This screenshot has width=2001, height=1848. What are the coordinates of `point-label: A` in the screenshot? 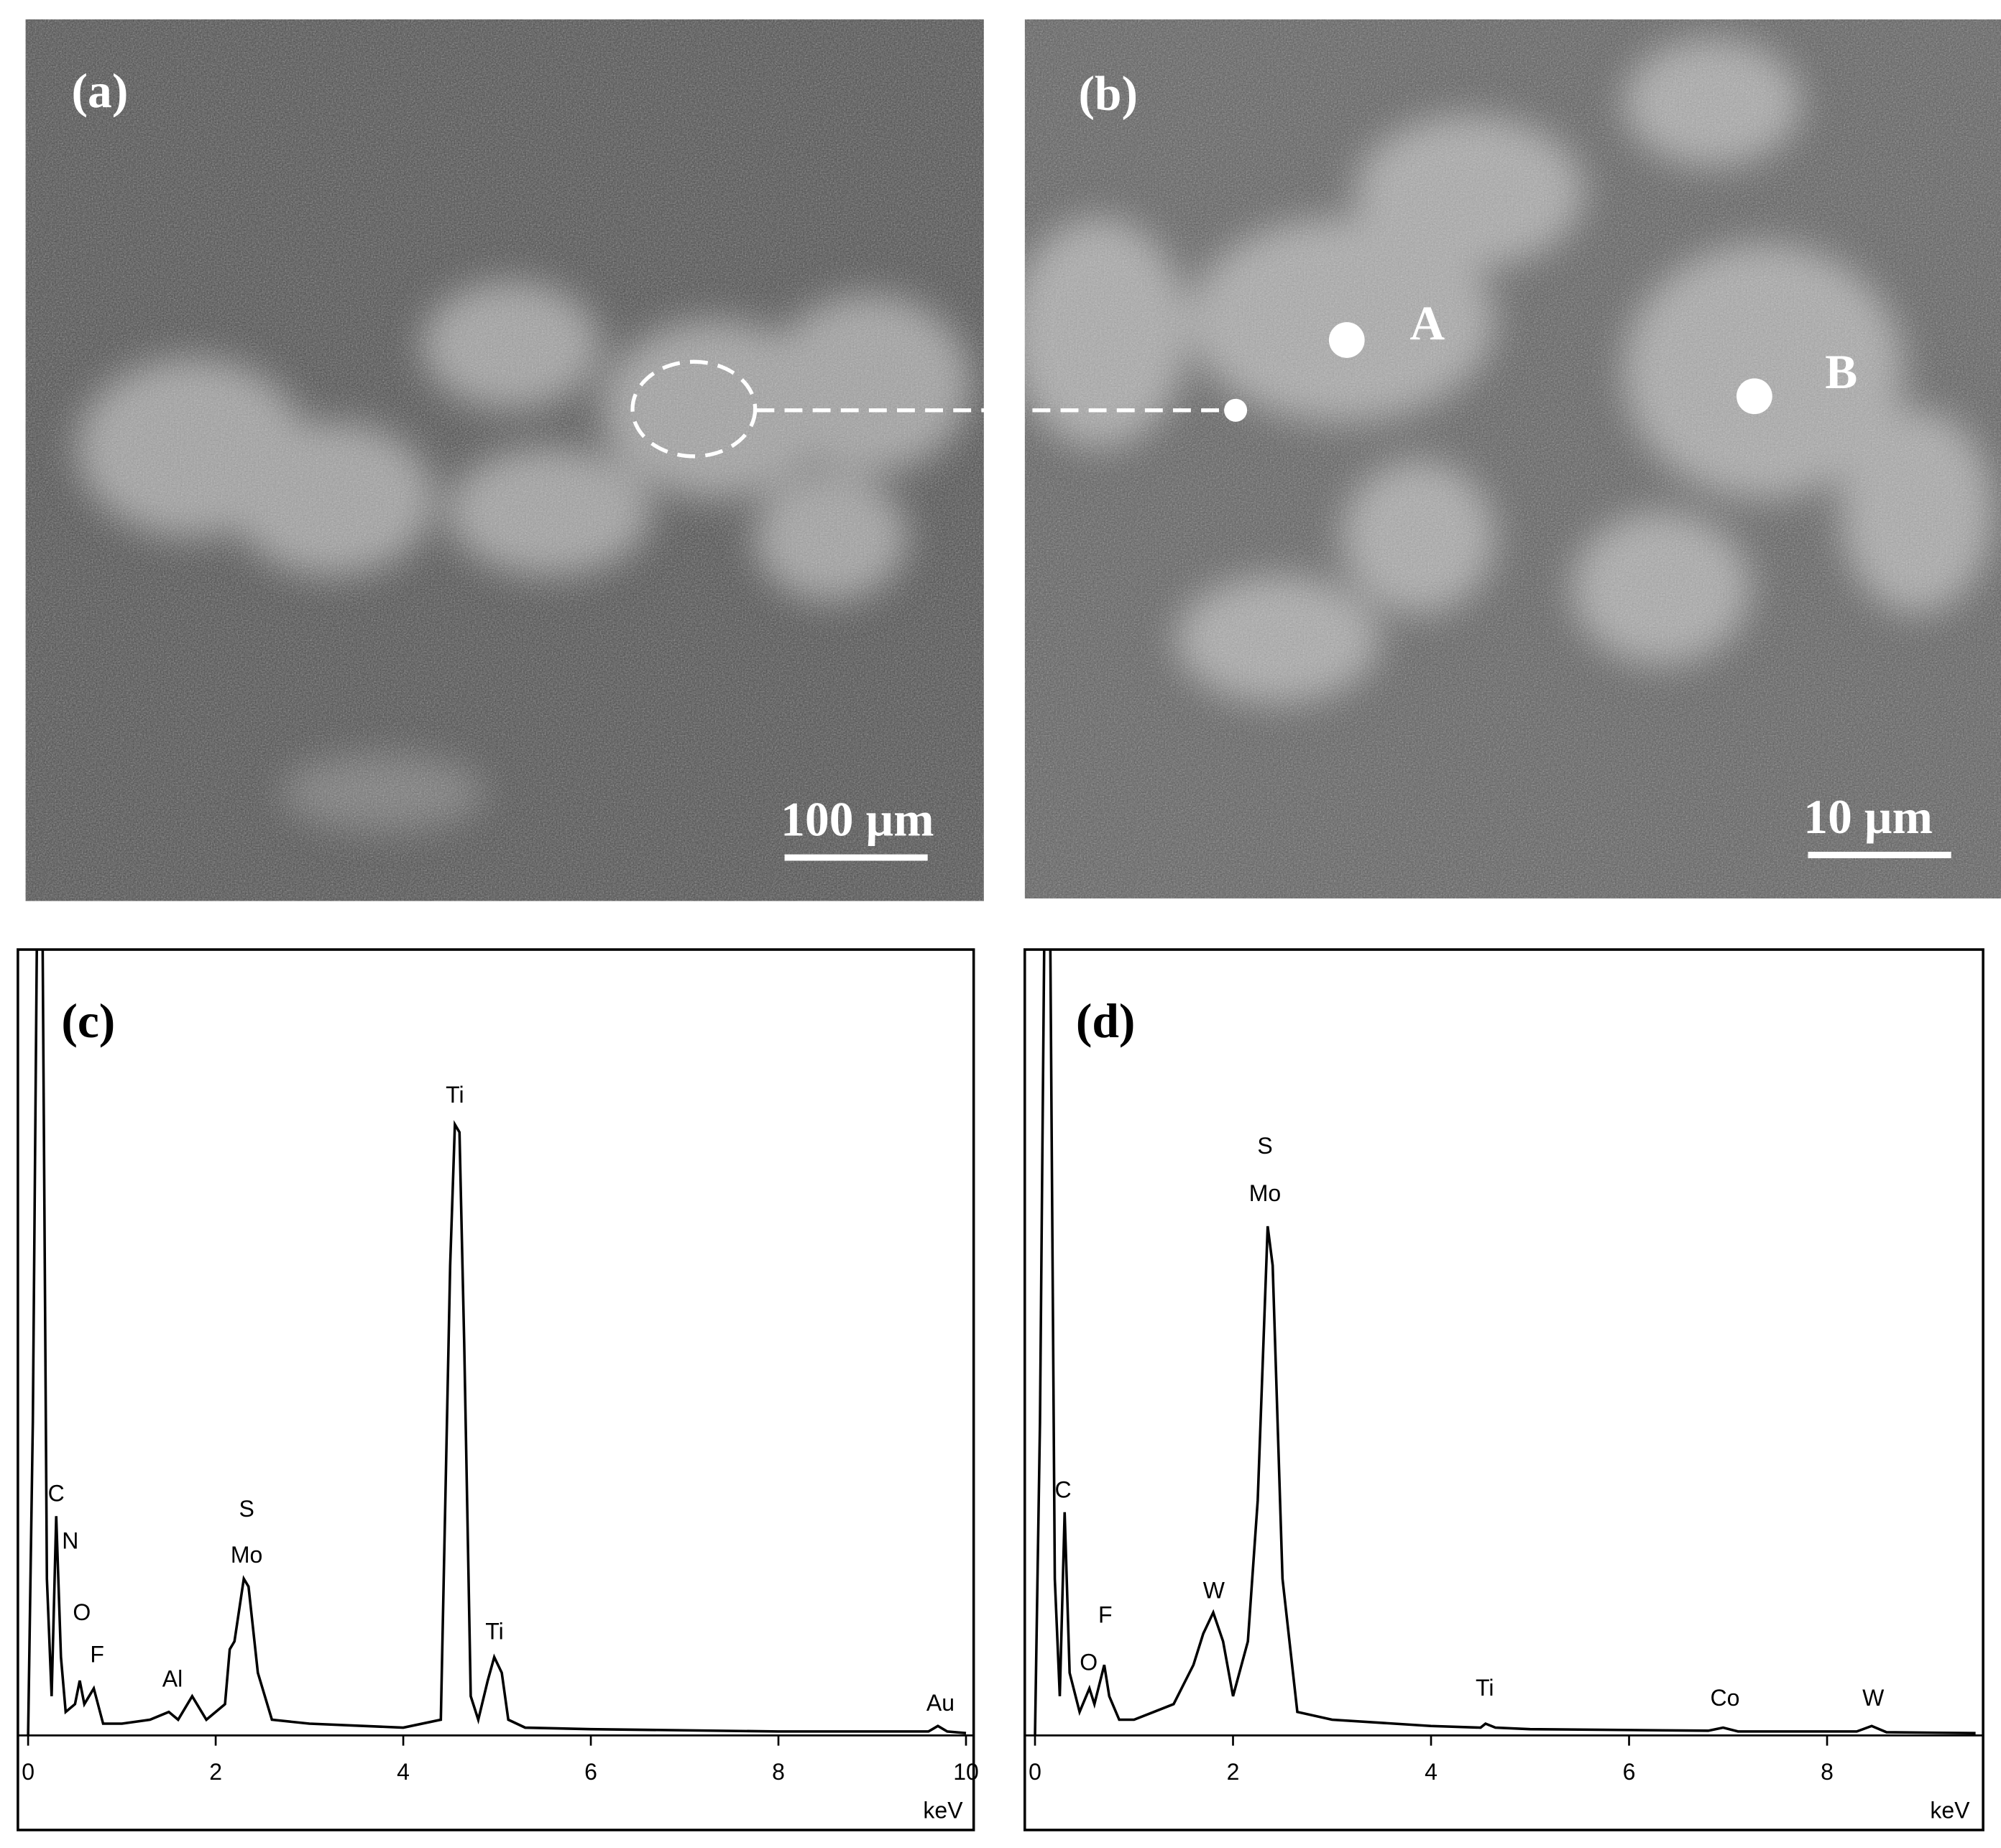 It's located at (1427, 324).